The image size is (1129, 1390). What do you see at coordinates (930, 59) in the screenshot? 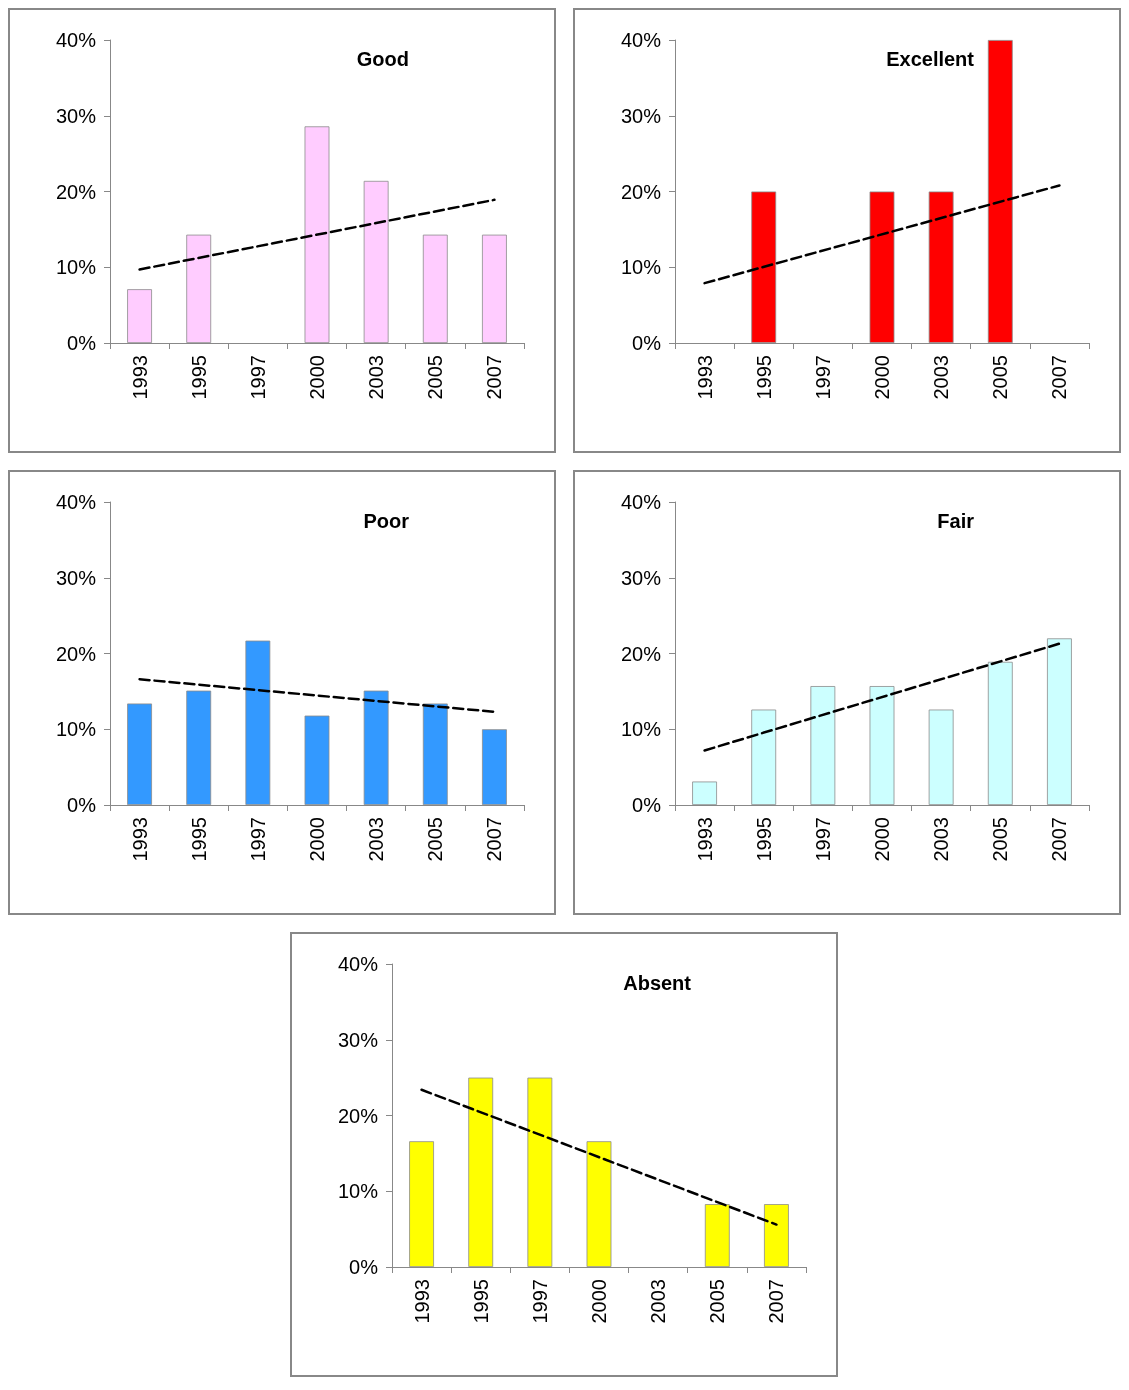
I see `chart-title: Excellent` at bounding box center [930, 59].